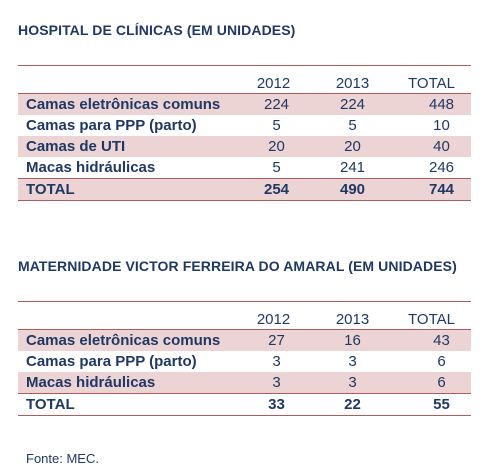 This screenshot has width=489, height=474. Describe the element at coordinates (352, 189) in the screenshot. I see `total-2013: 490` at that location.